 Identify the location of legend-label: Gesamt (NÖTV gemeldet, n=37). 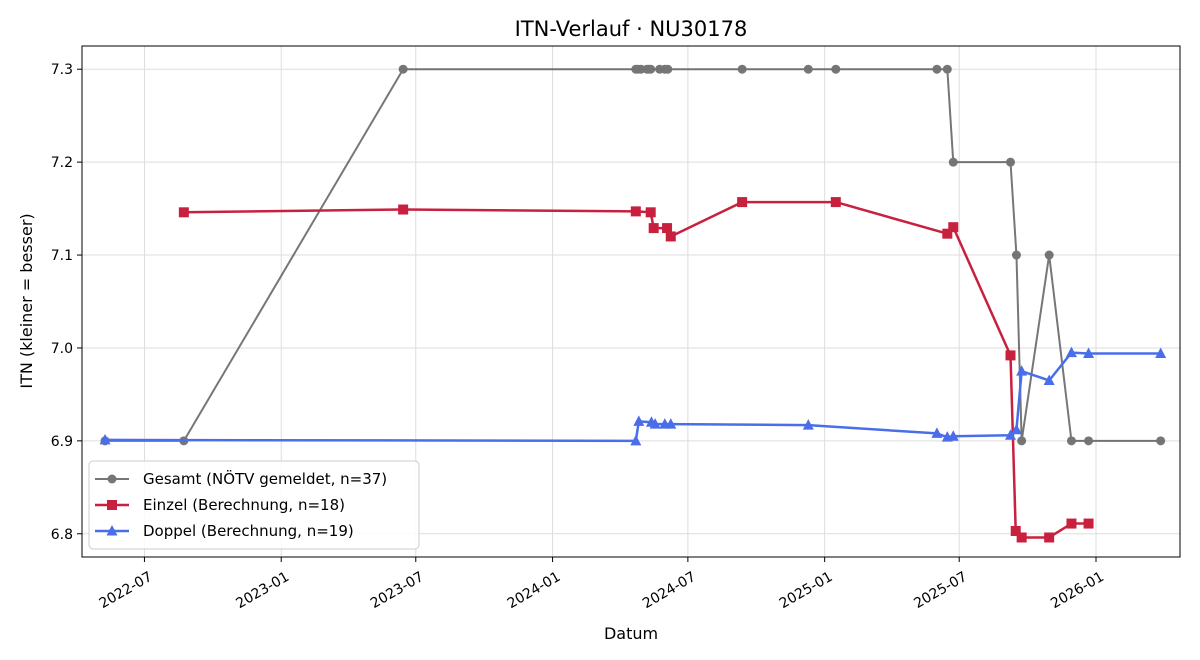
(265, 478).